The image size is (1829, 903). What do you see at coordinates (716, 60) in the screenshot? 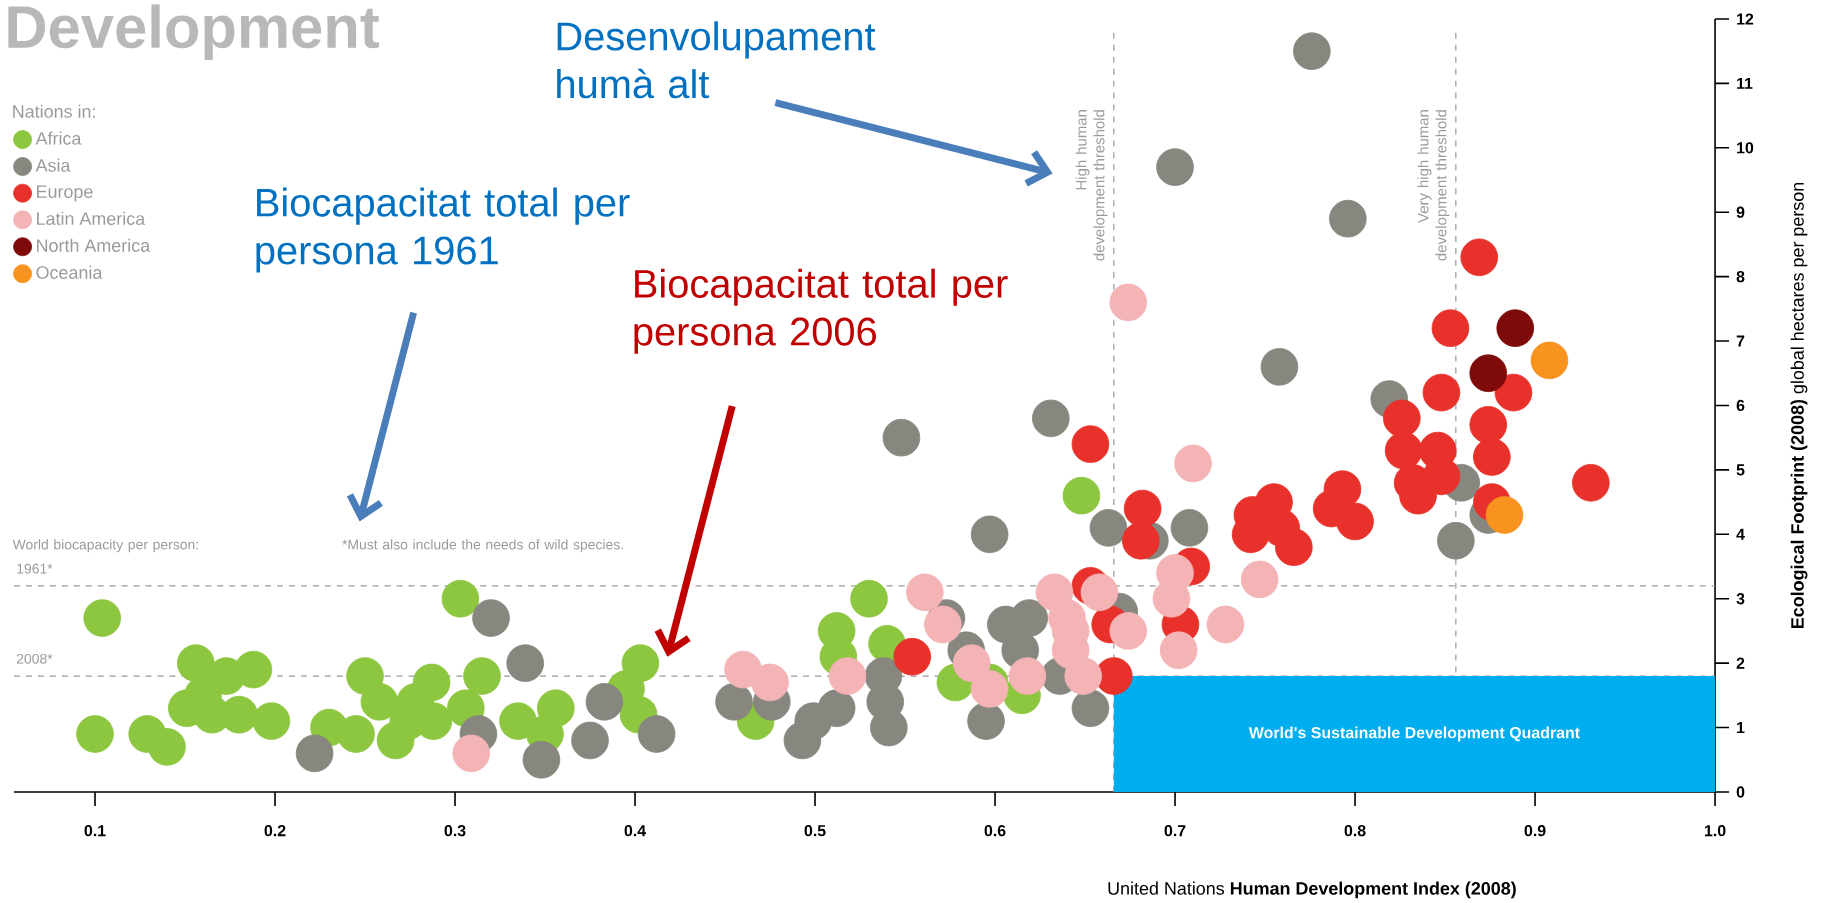
I see `annotation: Desenvolupament humà alt` at bounding box center [716, 60].